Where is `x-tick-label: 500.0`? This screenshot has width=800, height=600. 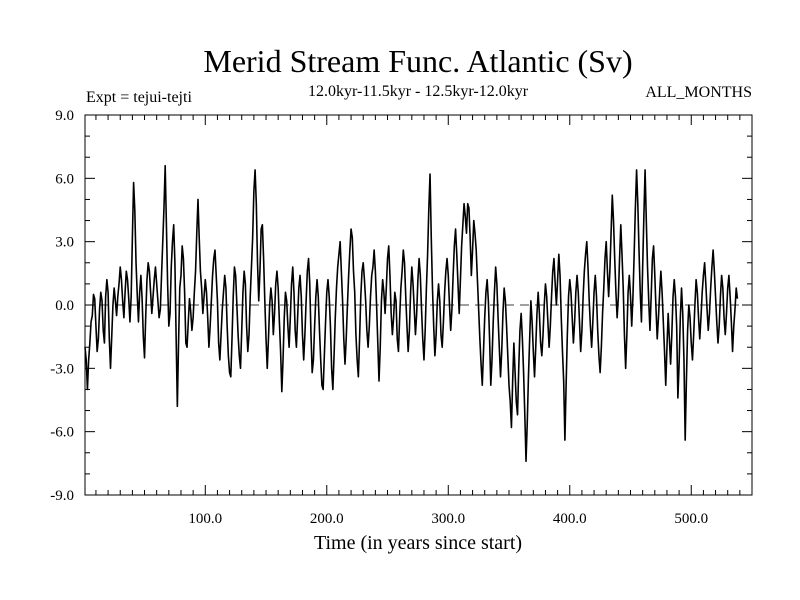
x-tick-label: 500.0 is located at coordinates (691, 519).